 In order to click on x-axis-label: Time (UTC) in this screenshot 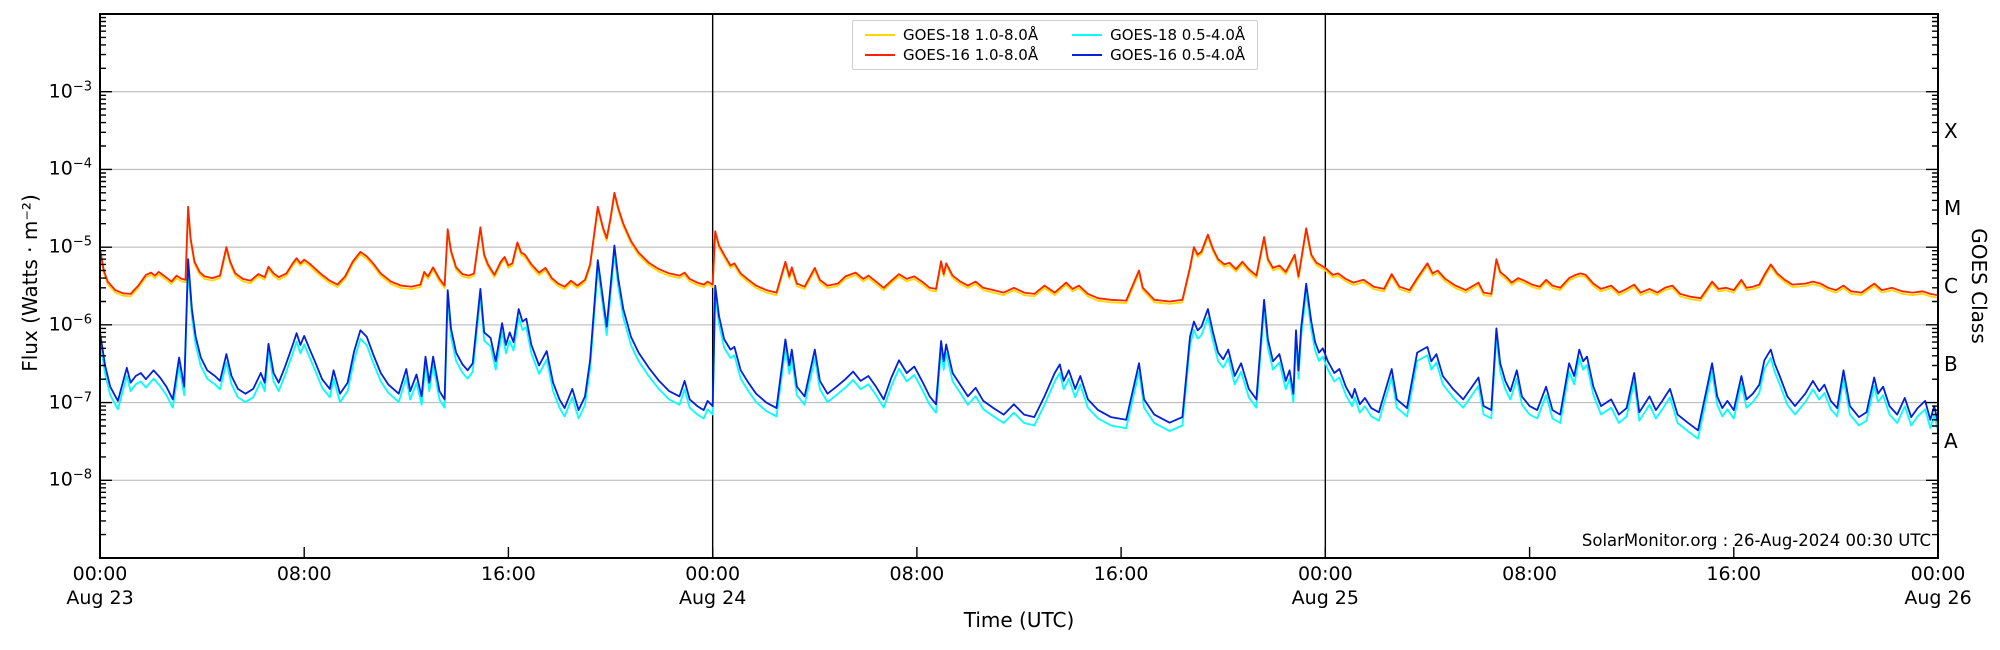, I will do `click(1019, 620)`.